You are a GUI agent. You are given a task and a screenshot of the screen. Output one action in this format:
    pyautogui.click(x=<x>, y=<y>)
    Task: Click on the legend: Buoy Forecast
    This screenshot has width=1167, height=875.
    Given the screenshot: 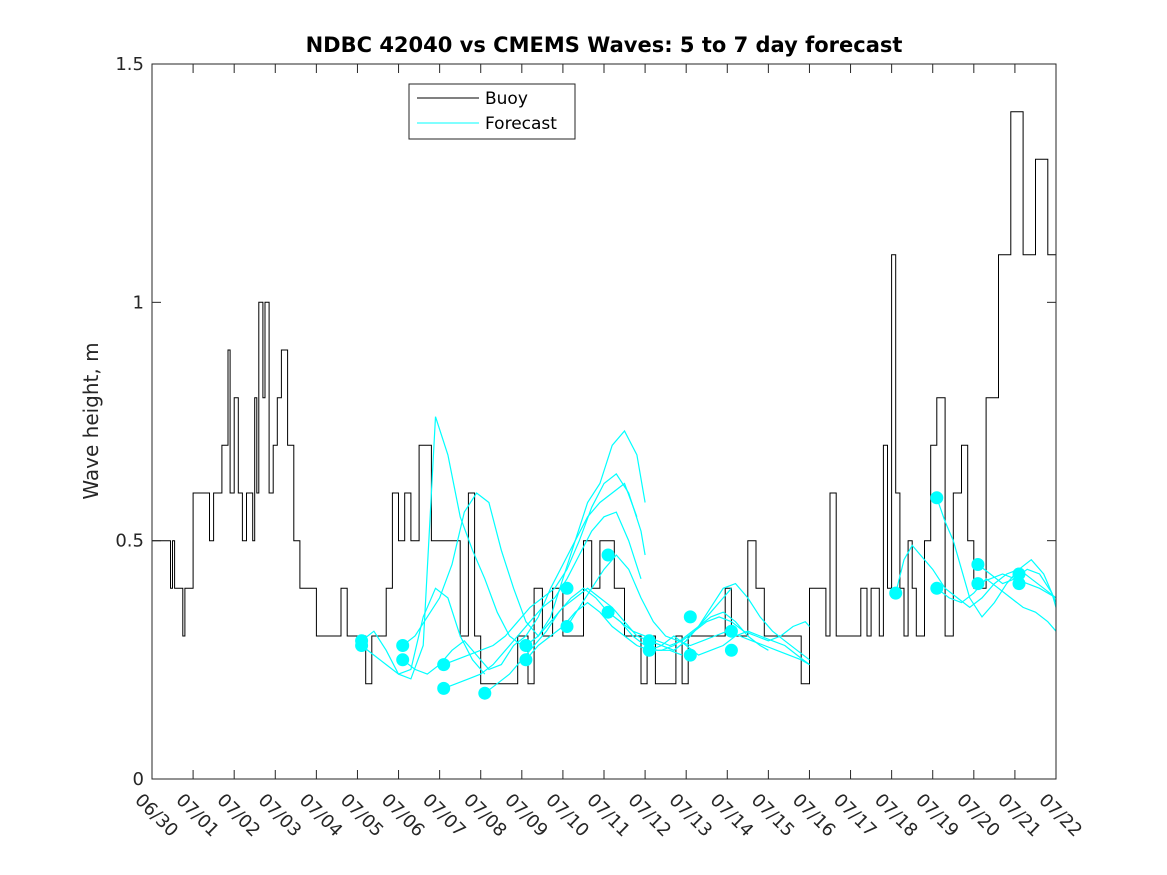 What is the action you would take?
    pyautogui.click(x=492, y=111)
    